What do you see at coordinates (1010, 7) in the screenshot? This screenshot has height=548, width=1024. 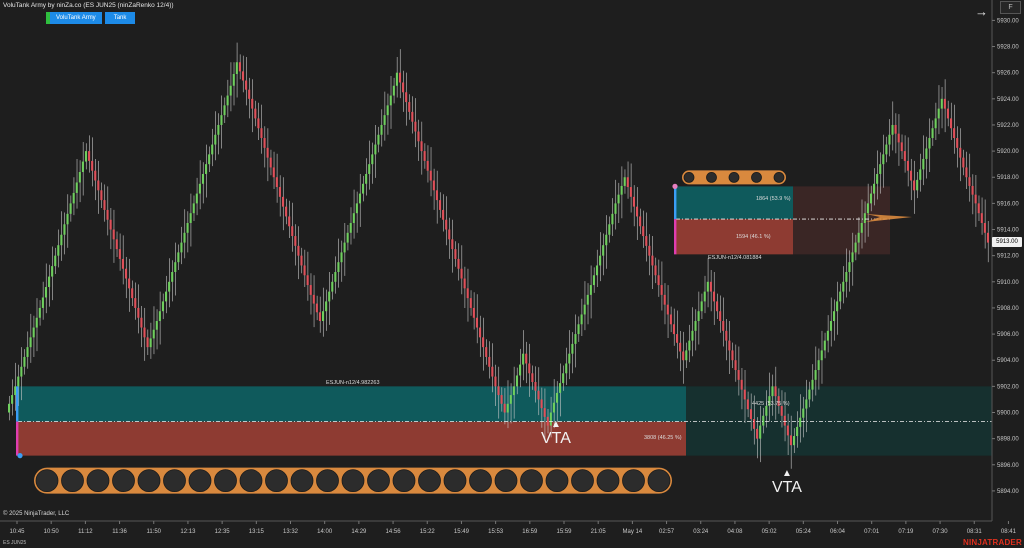 I see `maximize-button: F` at bounding box center [1010, 7].